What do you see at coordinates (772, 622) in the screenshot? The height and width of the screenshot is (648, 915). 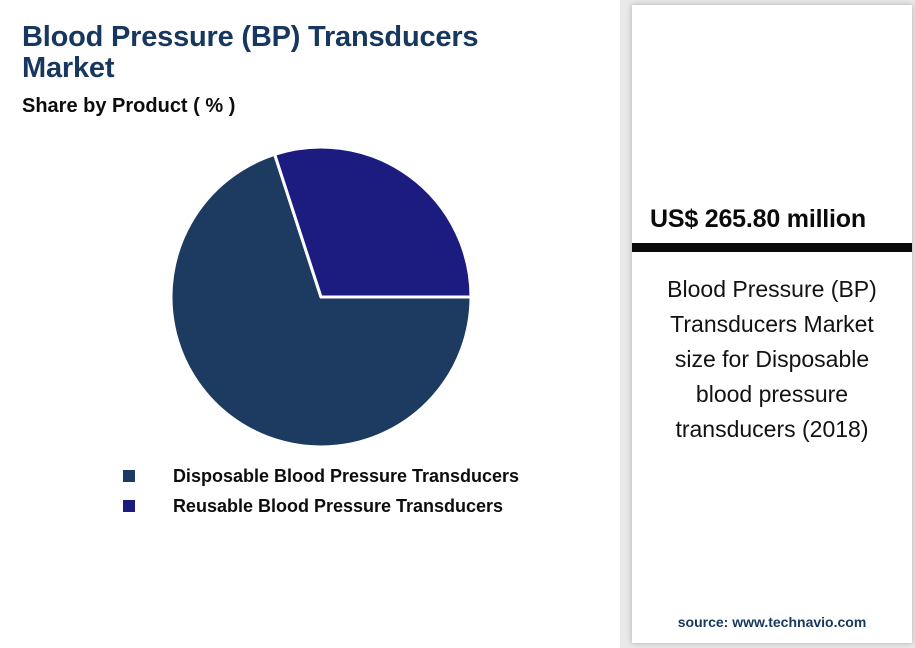 I see `source-attribution: source: www.technavio.com` at bounding box center [772, 622].